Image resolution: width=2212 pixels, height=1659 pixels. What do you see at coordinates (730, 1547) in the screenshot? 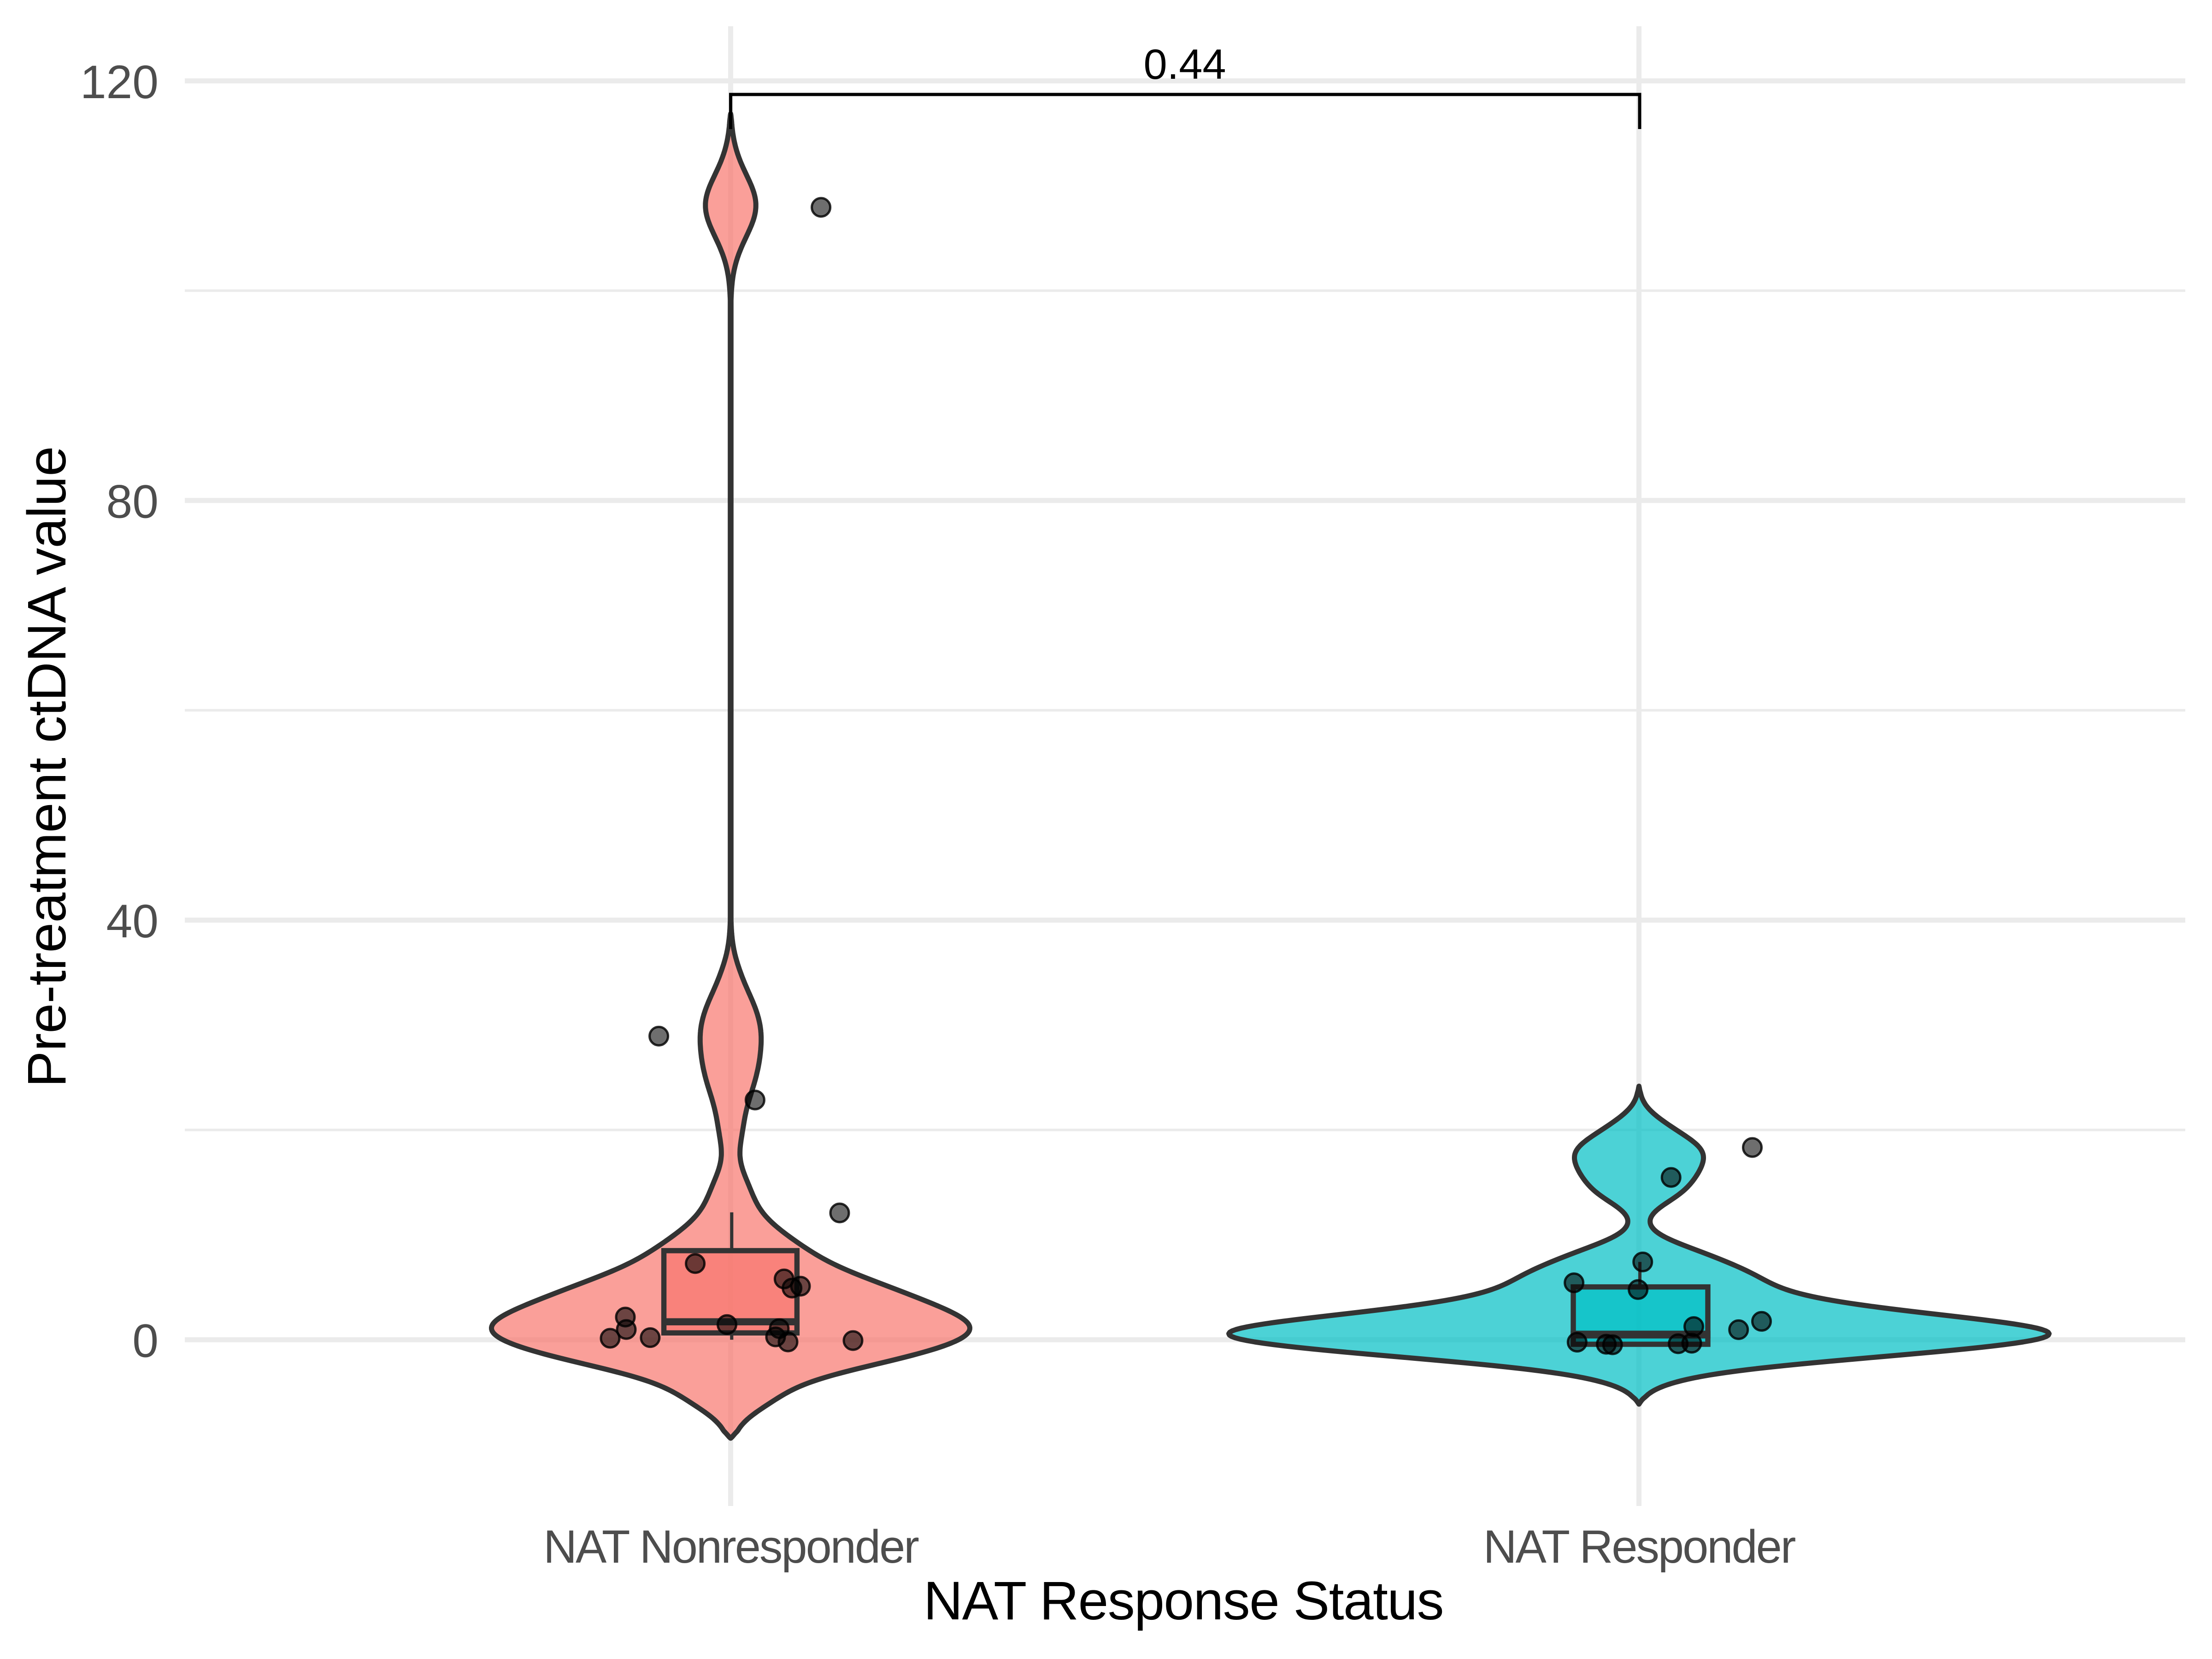
I see `svg-text: NAT Nonresponder` at bounding box center [730, 1547].